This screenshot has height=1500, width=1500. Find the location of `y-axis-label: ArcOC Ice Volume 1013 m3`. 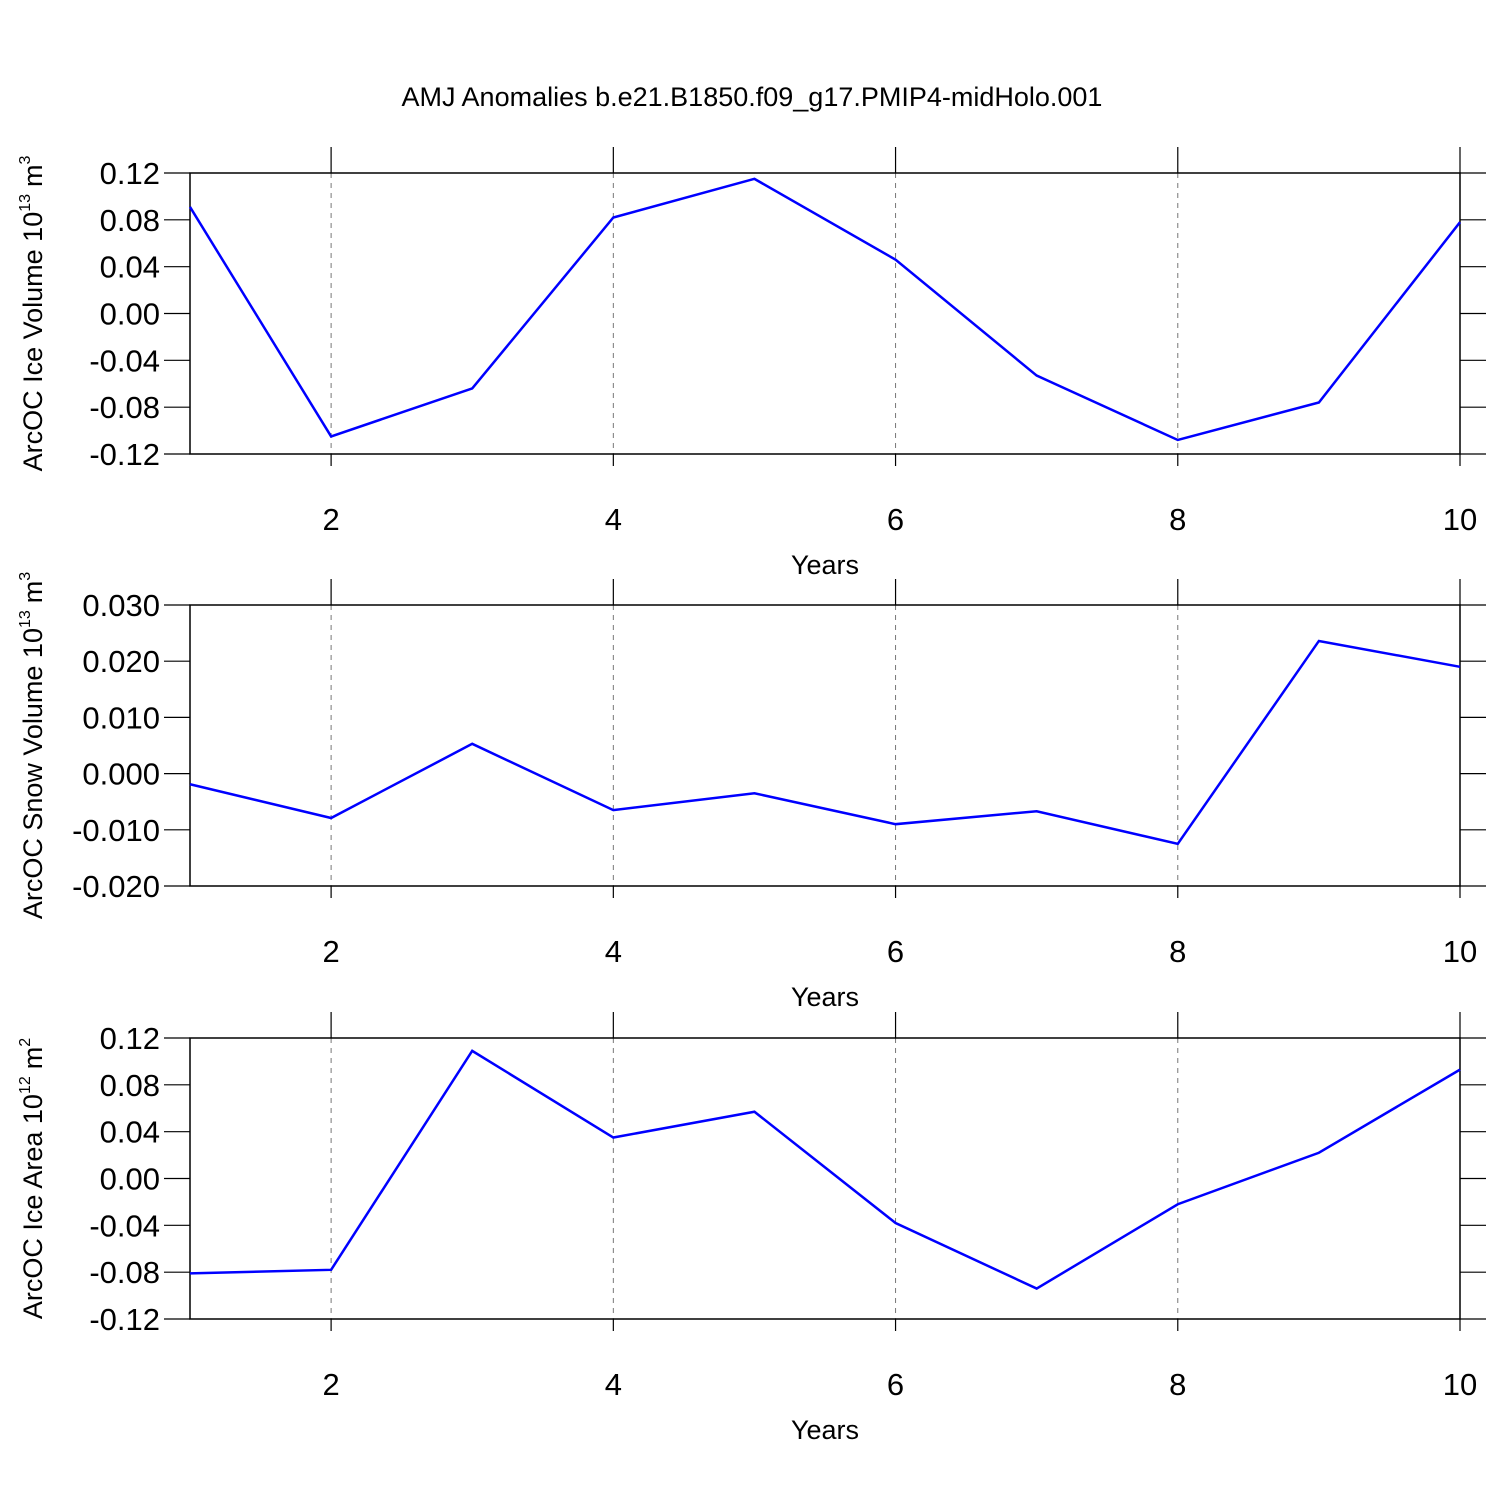

y-axis-label: ArcOC Ice Volume 1013 m3 is located at coordinates (32, 313).